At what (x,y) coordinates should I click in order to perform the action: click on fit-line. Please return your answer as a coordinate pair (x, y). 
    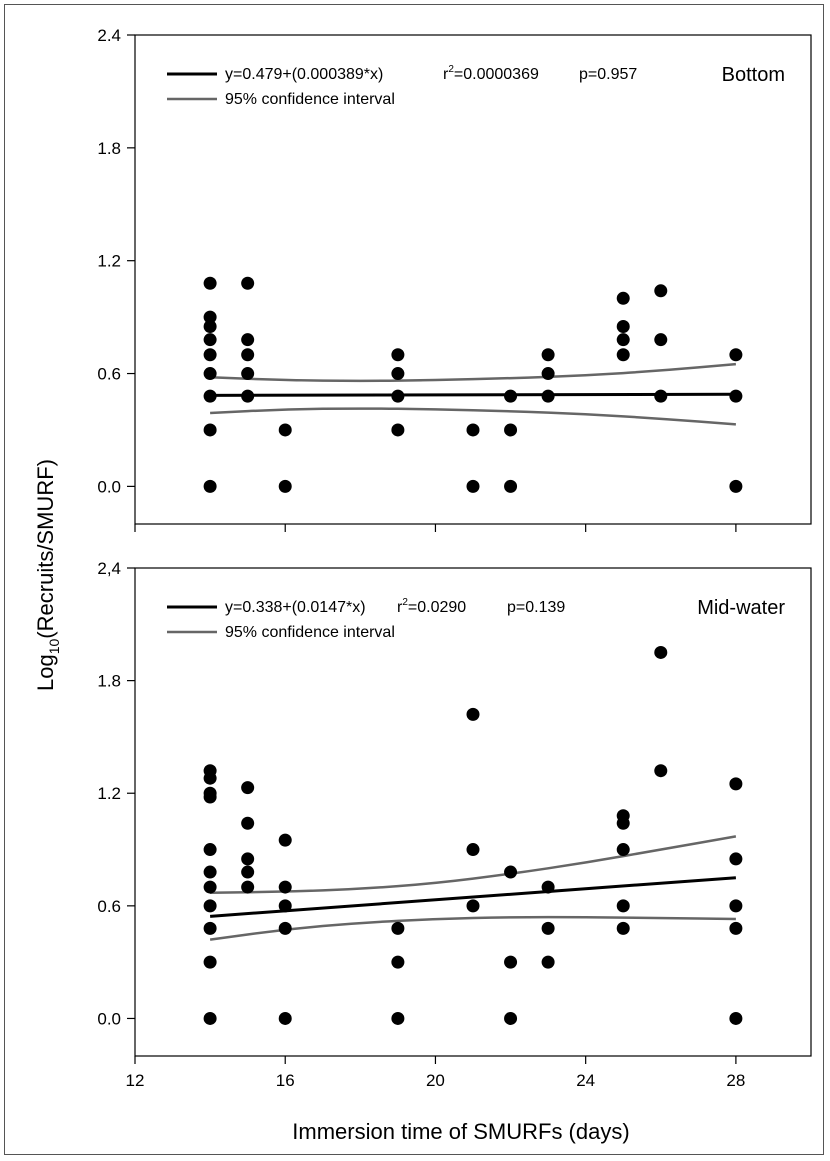
    Looking at the image, I should click on (473, 897).